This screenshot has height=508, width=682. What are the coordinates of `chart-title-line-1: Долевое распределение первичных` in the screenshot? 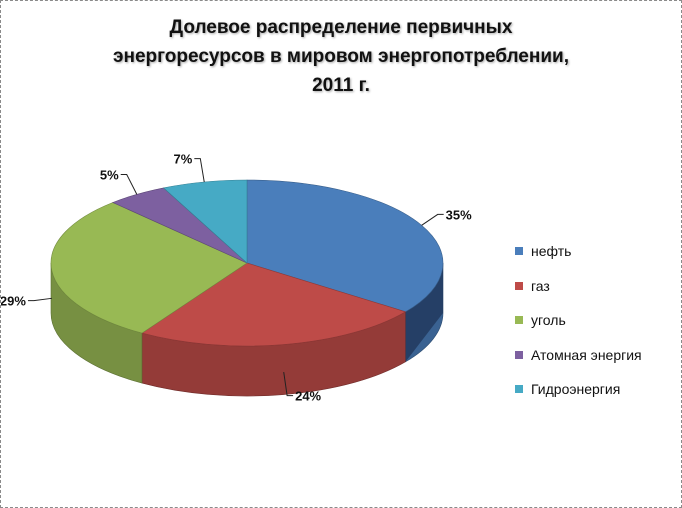 It's located at (341, 27).